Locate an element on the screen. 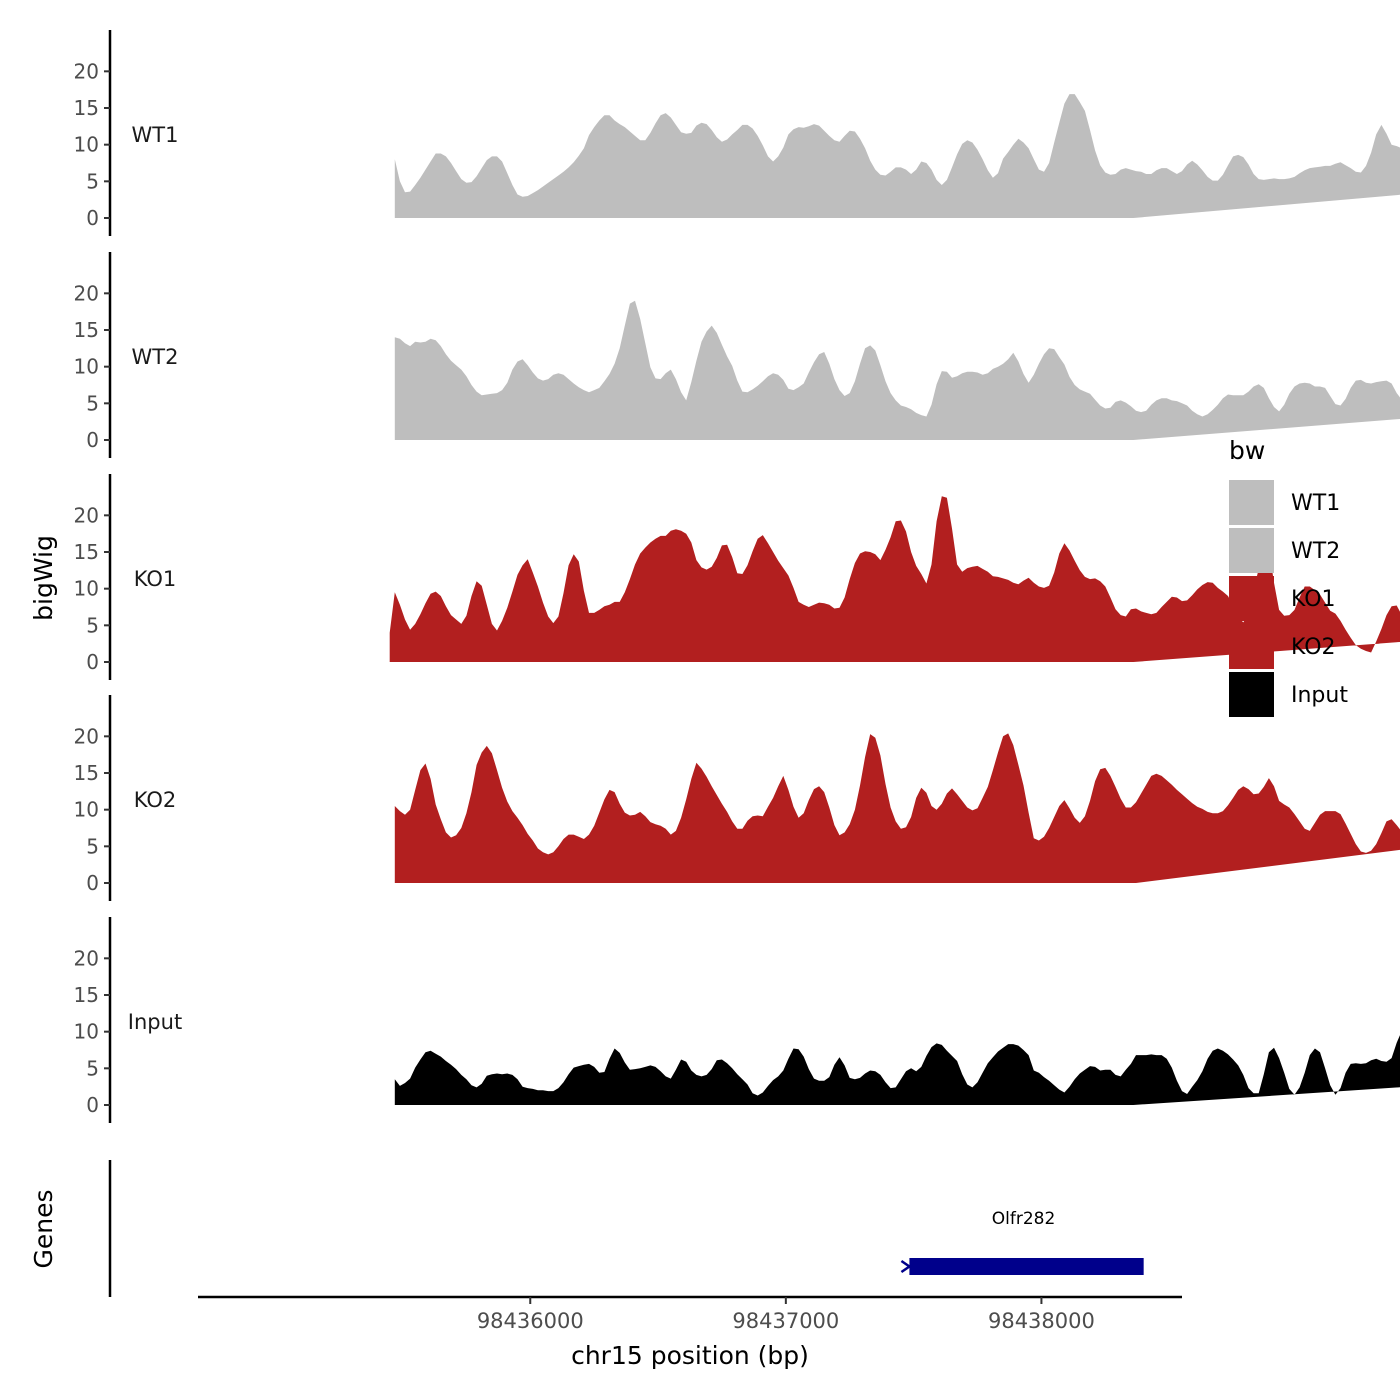  legend-label: Input is located at coordinates (1319, 695).